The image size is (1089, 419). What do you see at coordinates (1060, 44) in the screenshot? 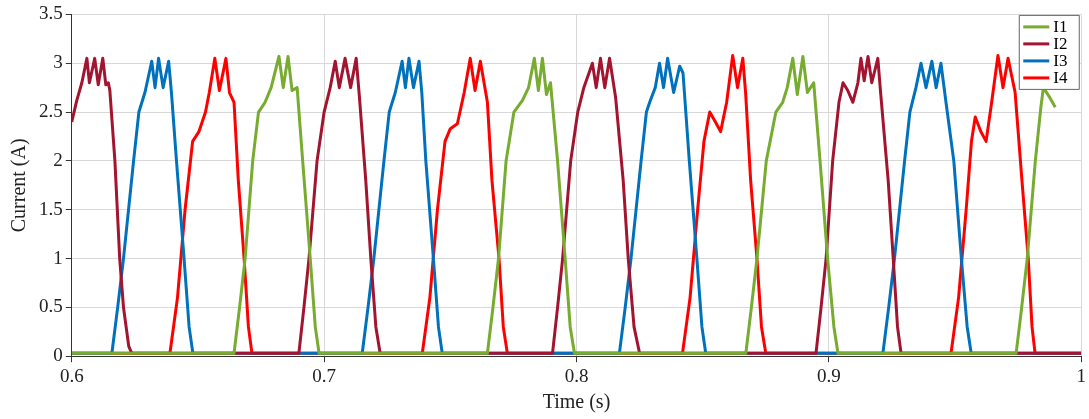
I see `legend-label: I2` at bounding box center [1060, 44].